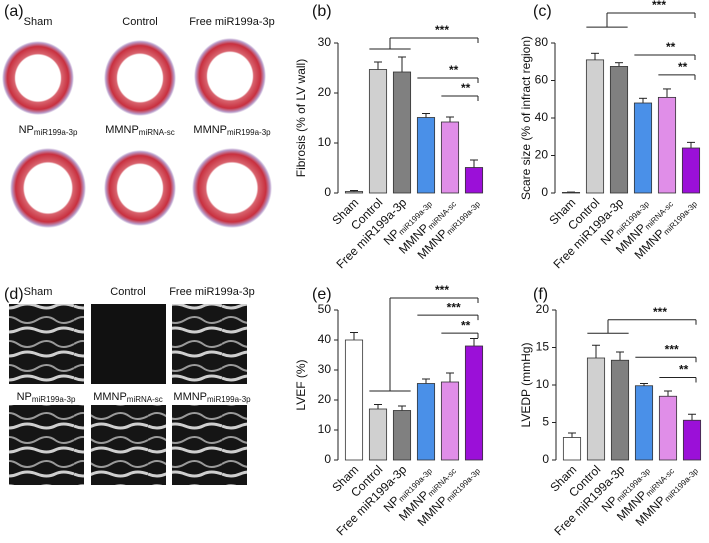 The width and height of the screenshot is (709, 543). Describe the element at coordinates (543, 347) in the screenshot. I see `y-tick-label: 15` at that location.